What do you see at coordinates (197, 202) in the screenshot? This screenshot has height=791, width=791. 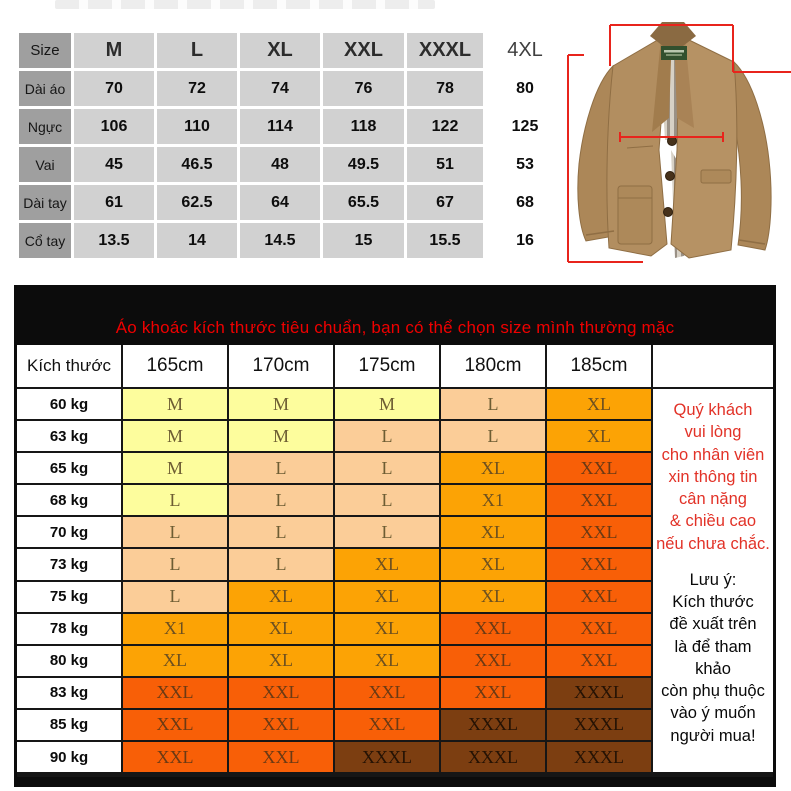 I see `size-table-value: 62.5` at bounding box center [197, 202].